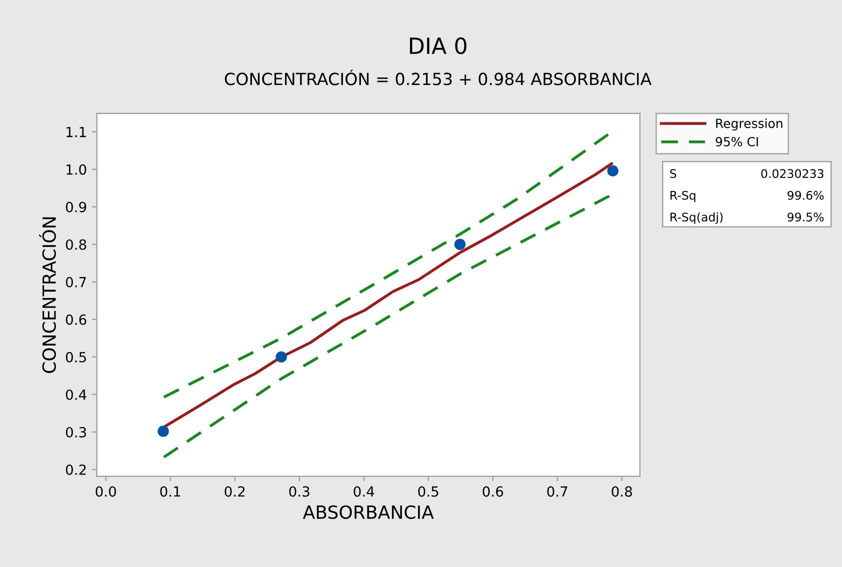  I want to click on text: 99.6%, so click(806, 195).